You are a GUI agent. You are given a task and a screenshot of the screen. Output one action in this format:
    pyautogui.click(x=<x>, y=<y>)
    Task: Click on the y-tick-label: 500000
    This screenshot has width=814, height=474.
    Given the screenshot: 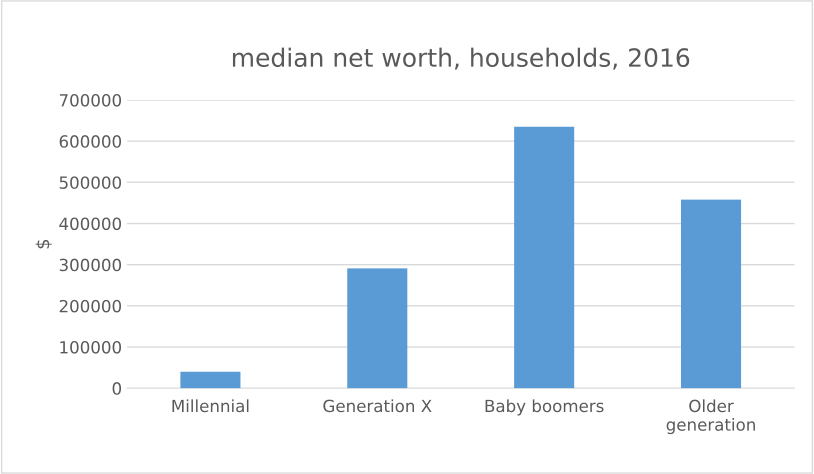 What is the action you would take?
    pyautogui.click(x=91, y=182)
    